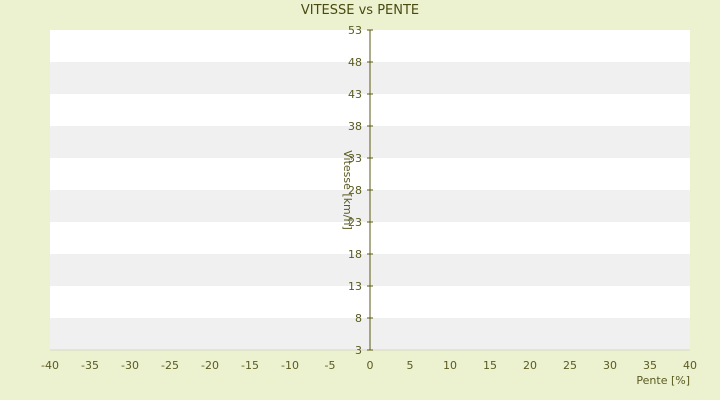  What do you see at coordinates (355, 126) in the screenshot?
I see `y-tick-label: 38` at bounding box center [355, 126].